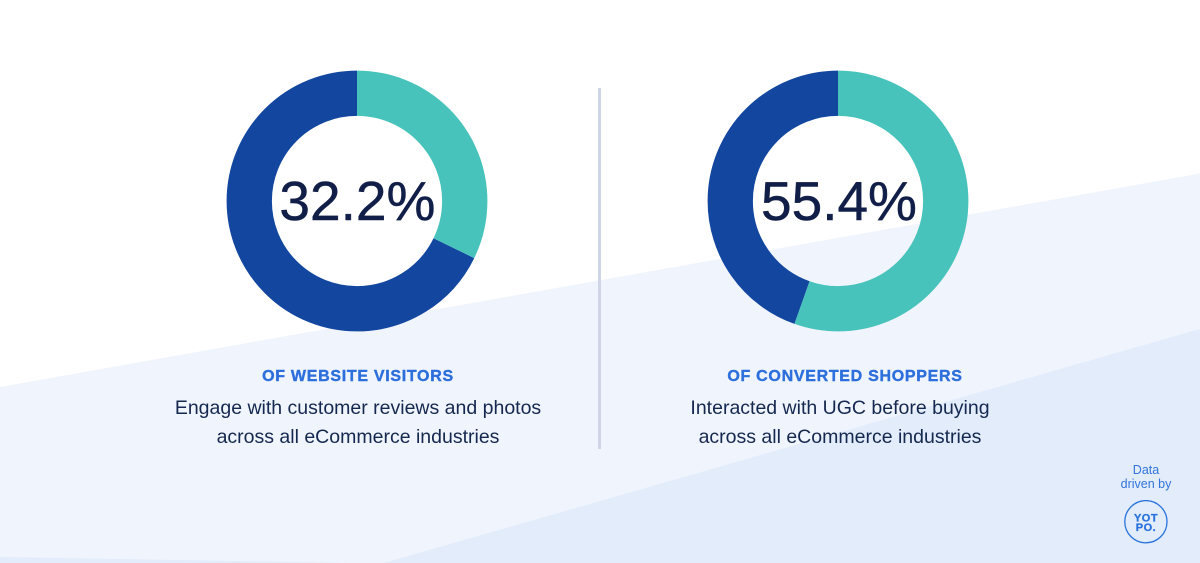 This screenshot has width=1200, height=563. What do you see at coordinates (1146, 528) in the screenshot?
I see `svg-text: PO.` at bounding box center [1146, 528].